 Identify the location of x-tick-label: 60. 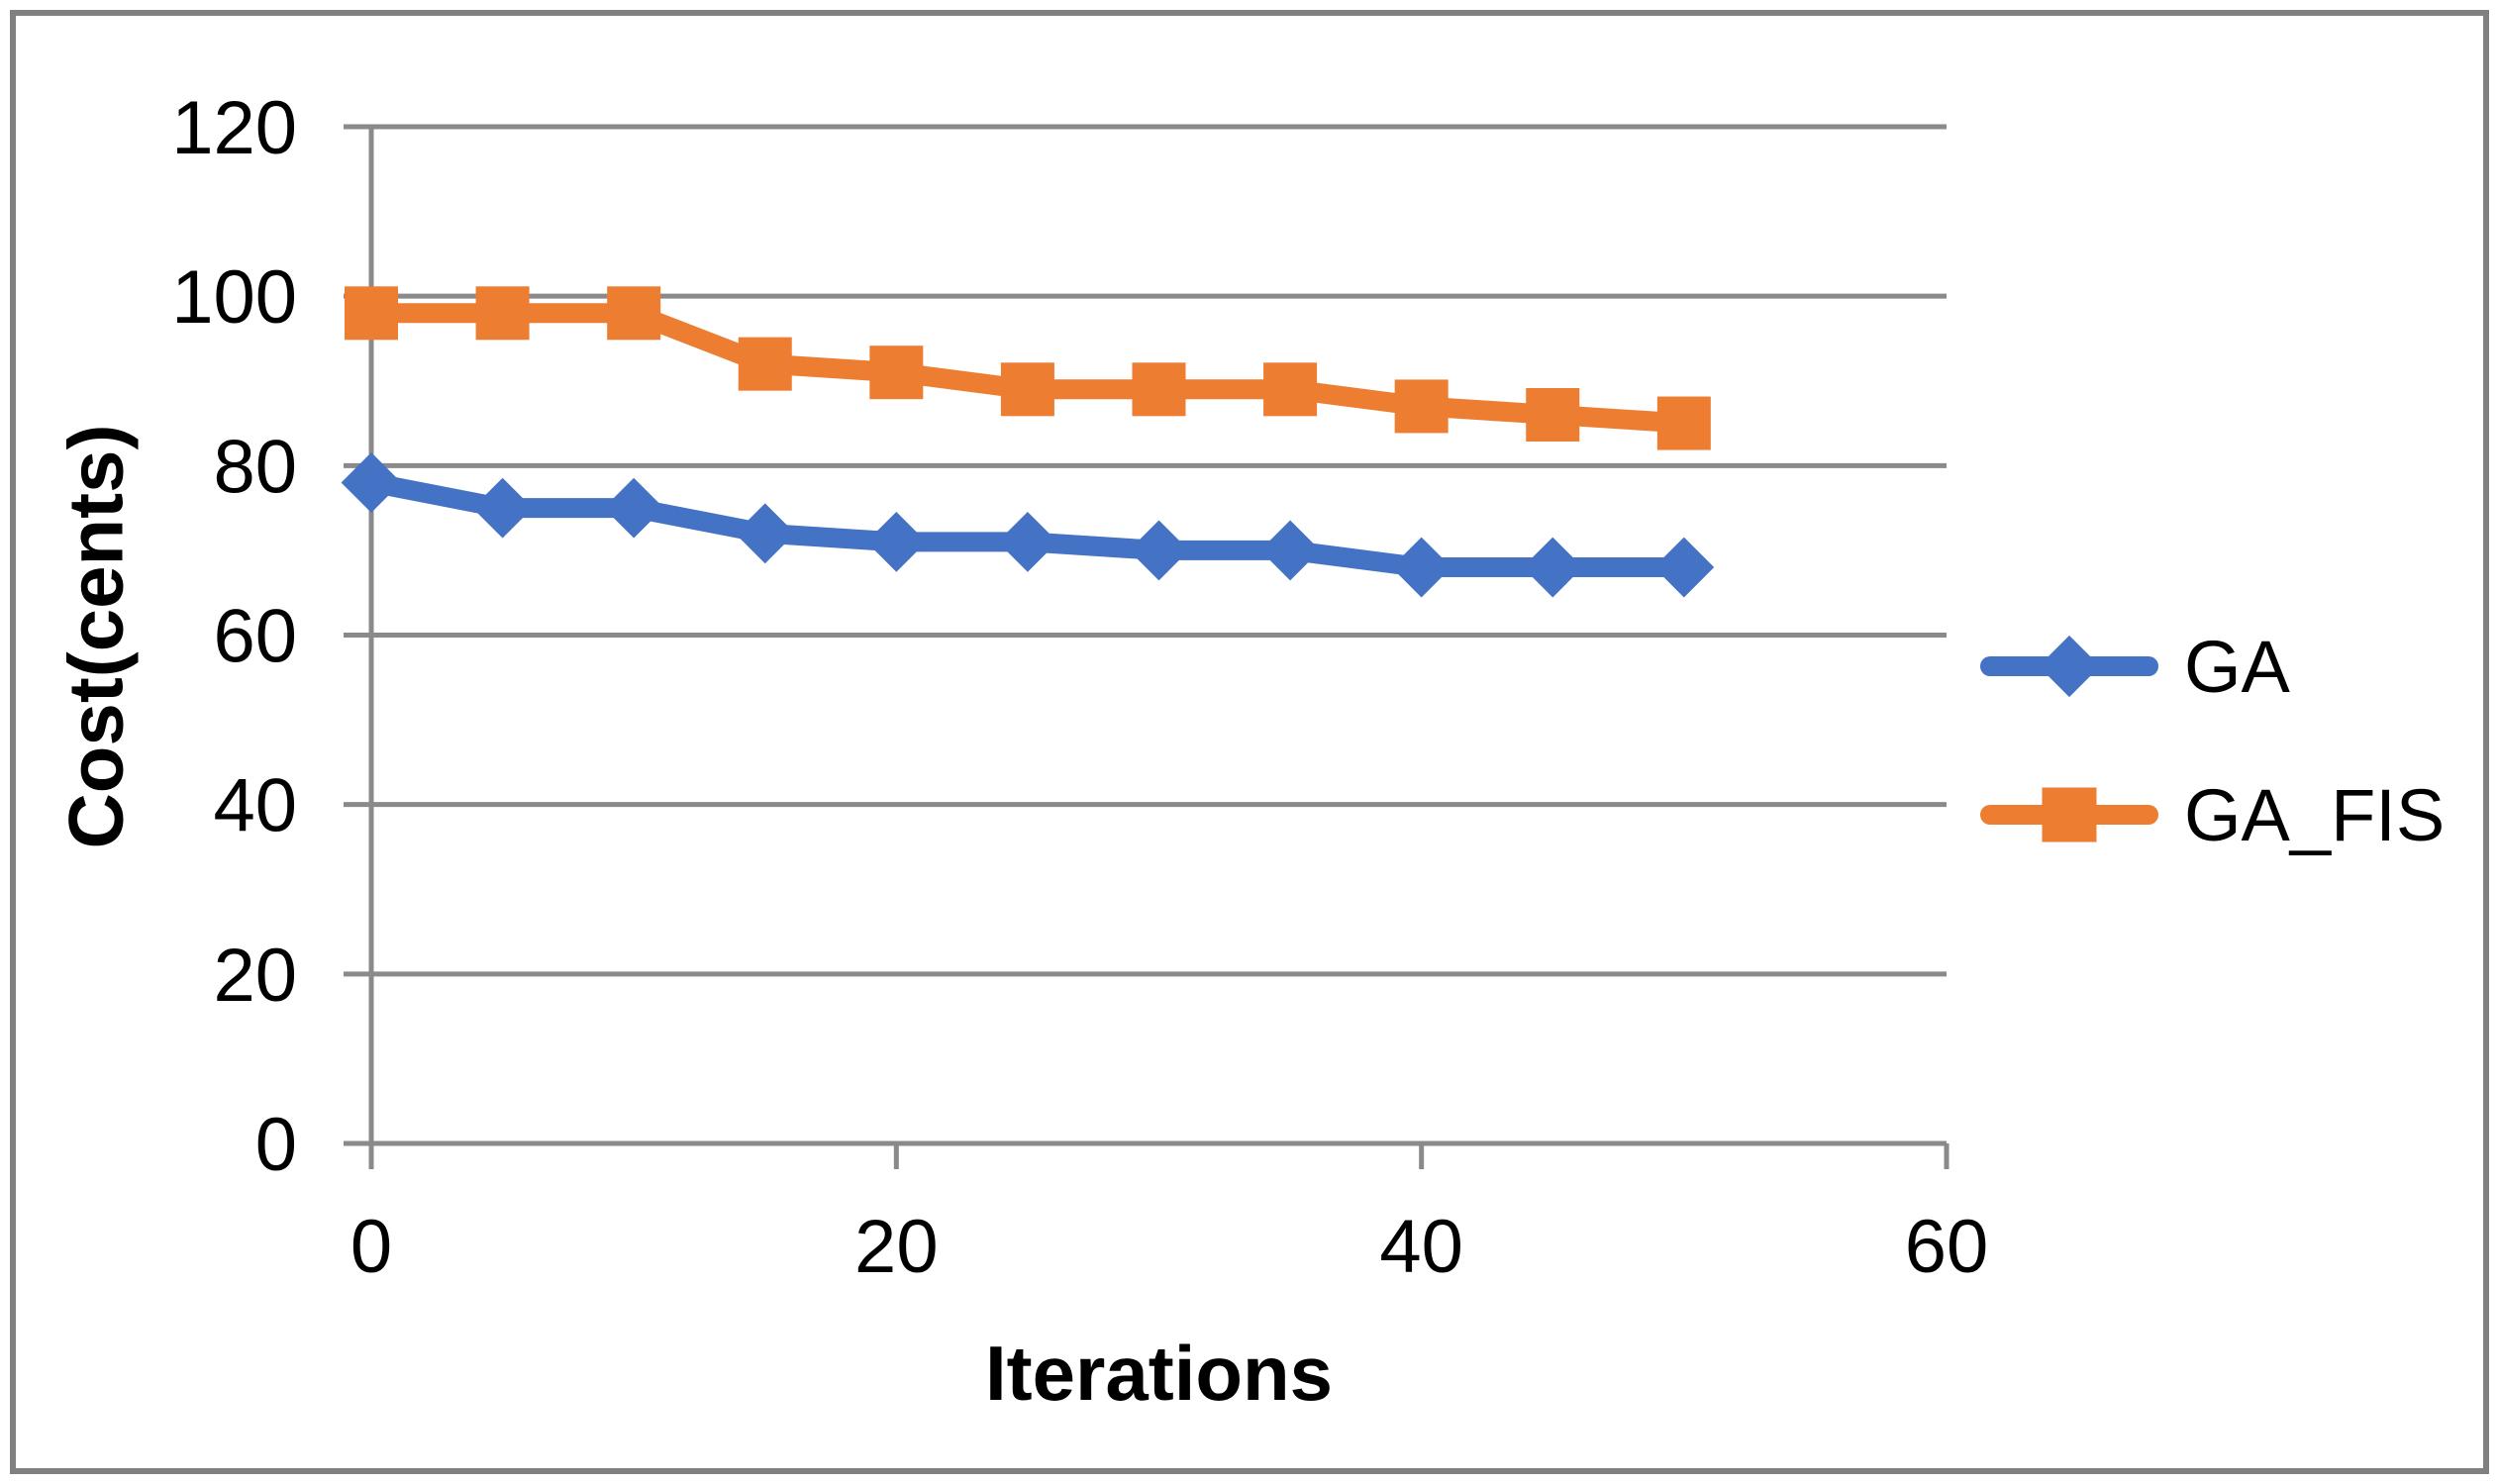
(1947, 1247).